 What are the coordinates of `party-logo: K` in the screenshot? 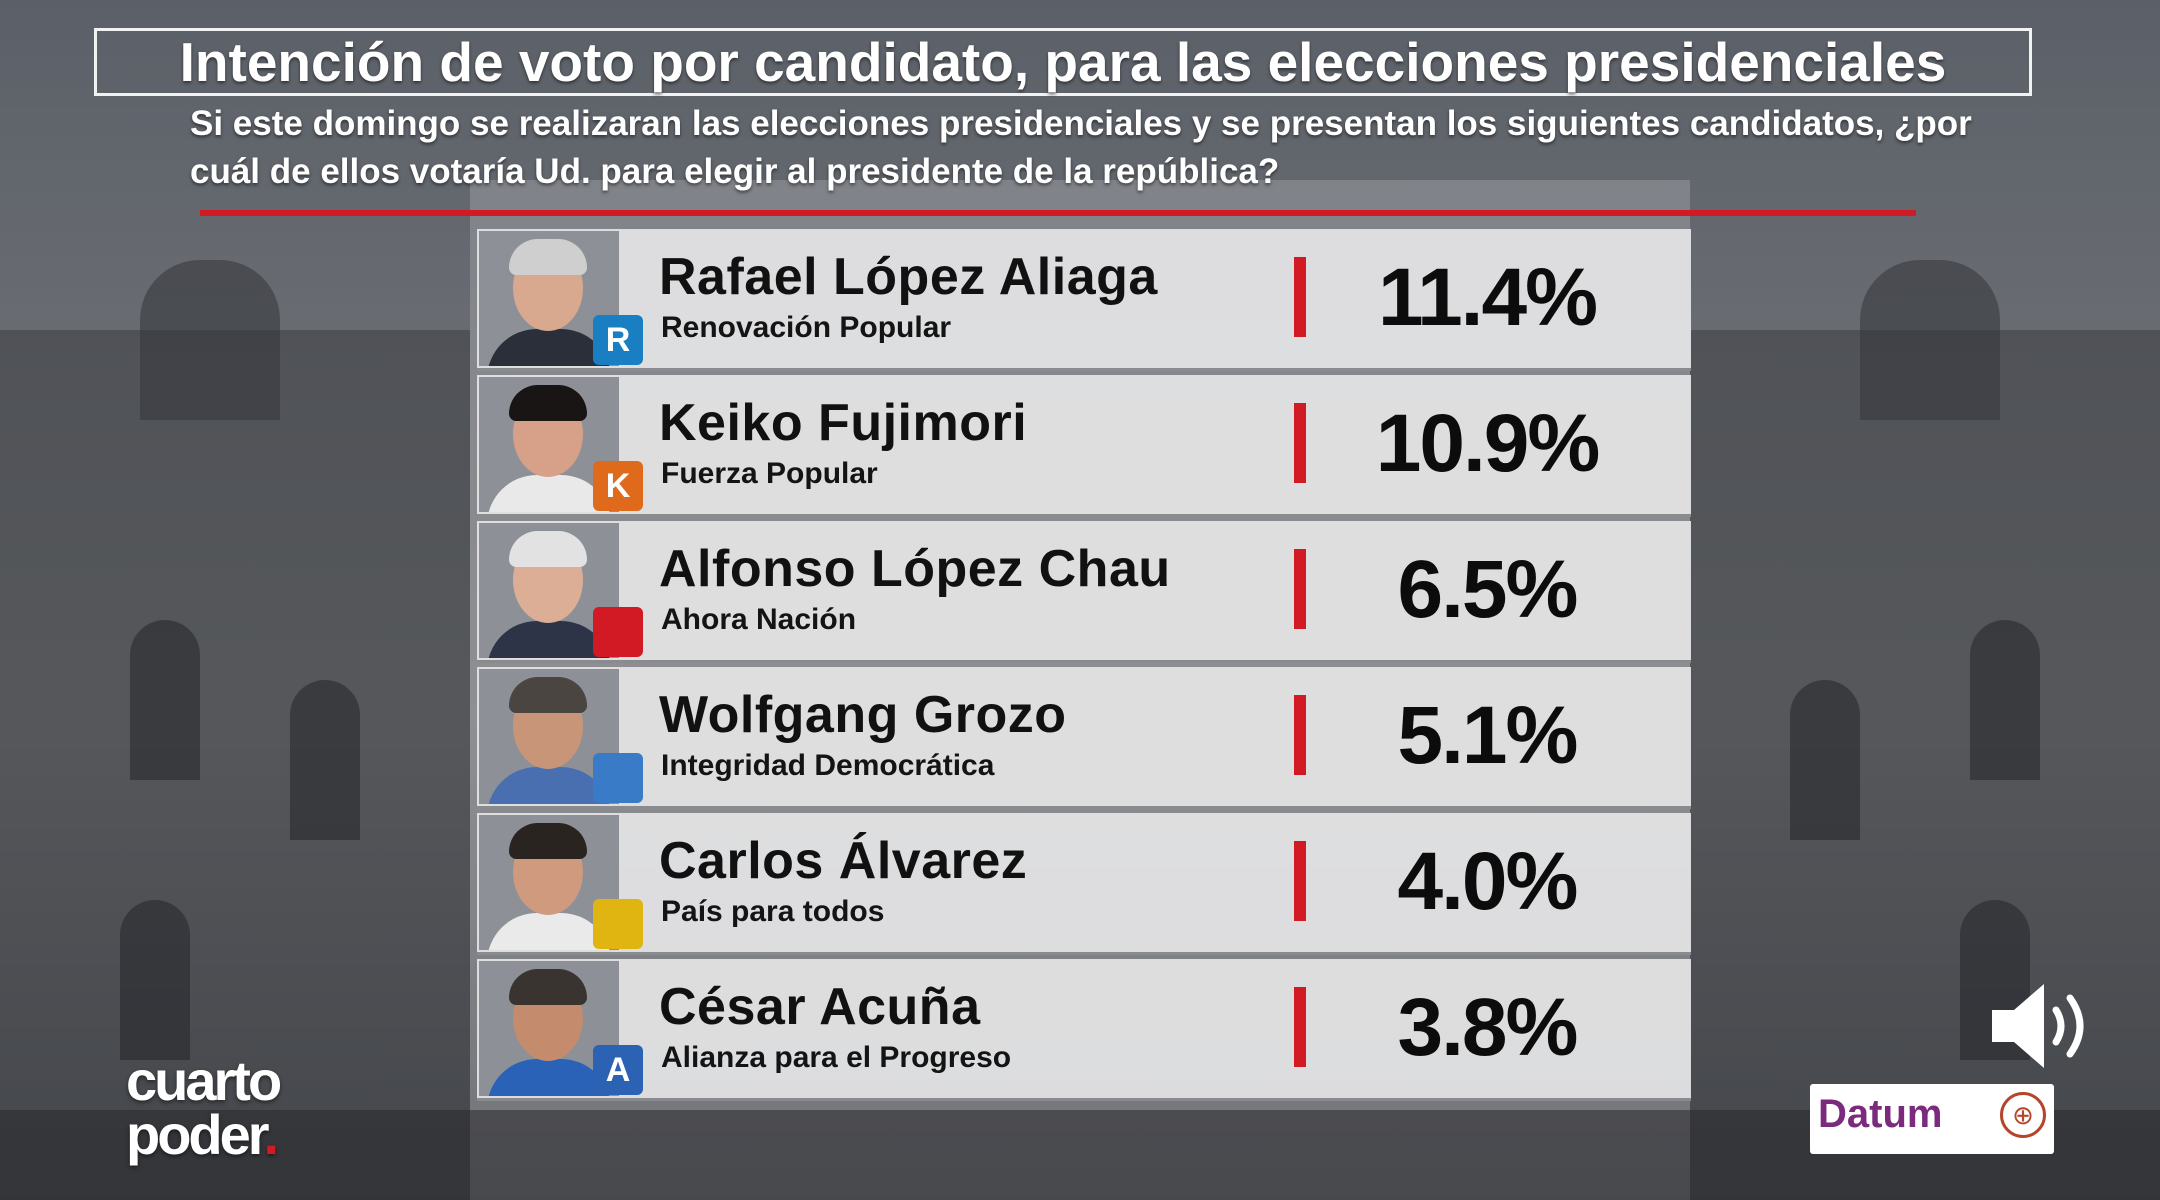 It's located at (618, 486).